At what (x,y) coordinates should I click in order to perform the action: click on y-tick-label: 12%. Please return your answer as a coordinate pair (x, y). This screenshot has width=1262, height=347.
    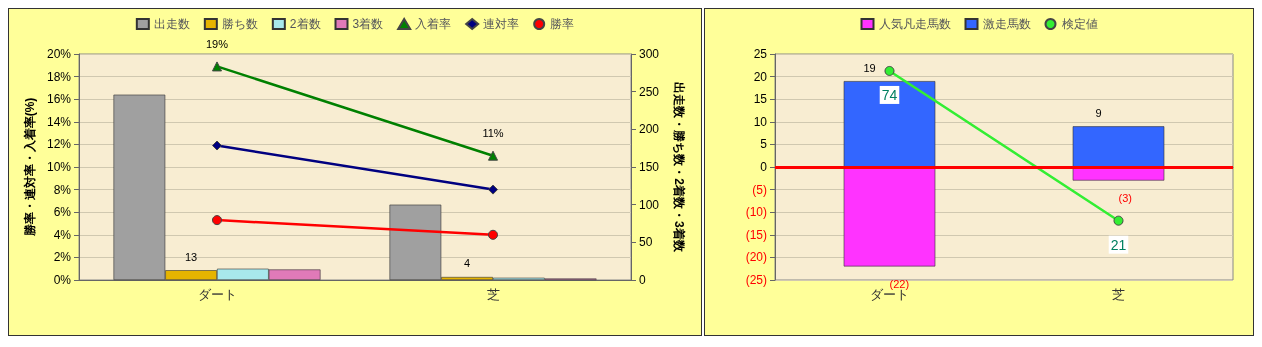
    Looking at the image, I should click on (59, 144).